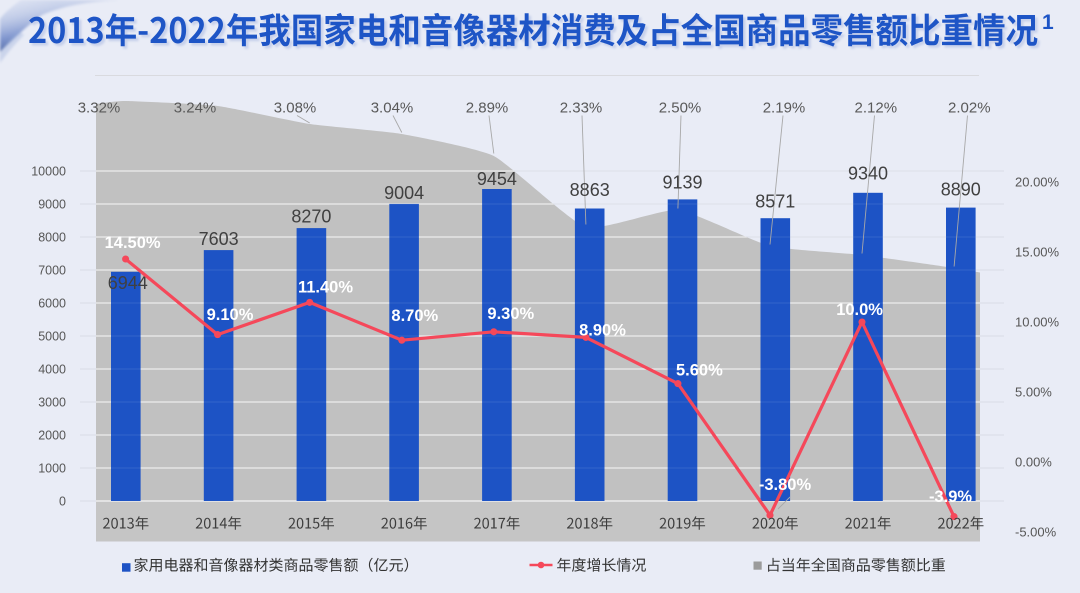  What do you see at coordinates (868, 174) in the screenshot?
I see `svg-text: 9340` at bounding box center [868, 174].